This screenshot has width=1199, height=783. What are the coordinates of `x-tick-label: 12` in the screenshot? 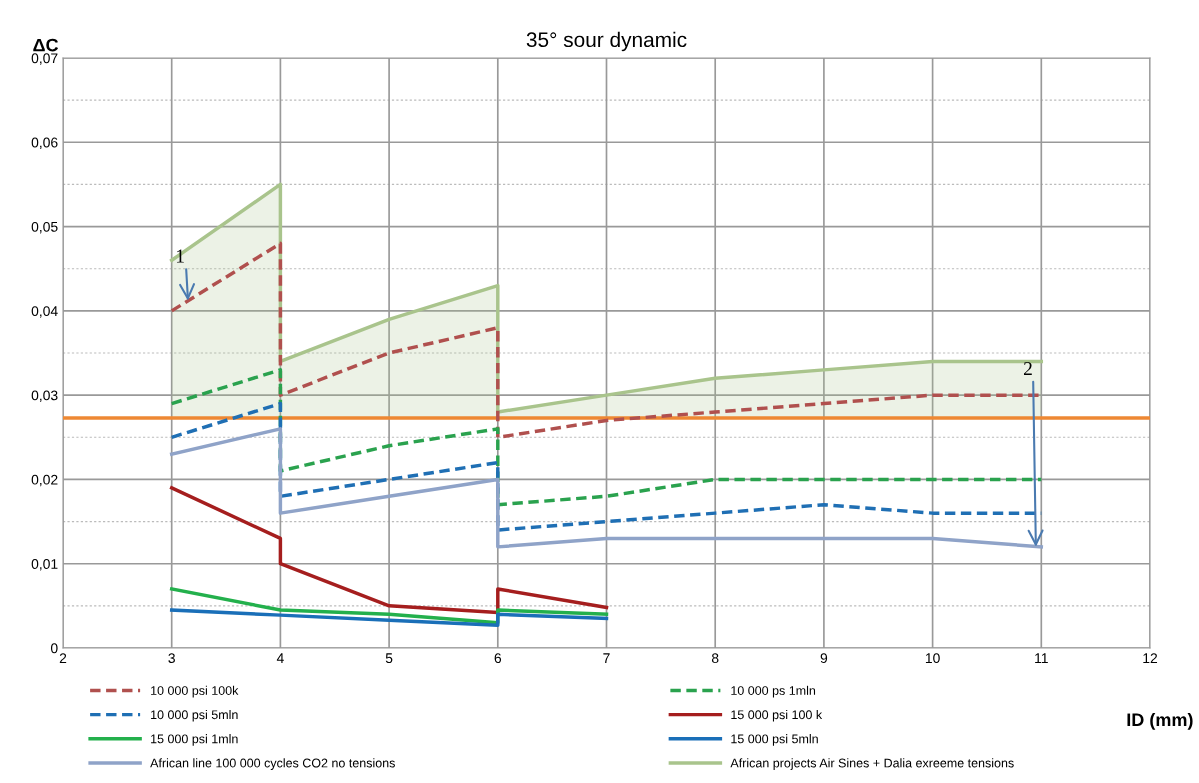 It's located at (1150, 658).